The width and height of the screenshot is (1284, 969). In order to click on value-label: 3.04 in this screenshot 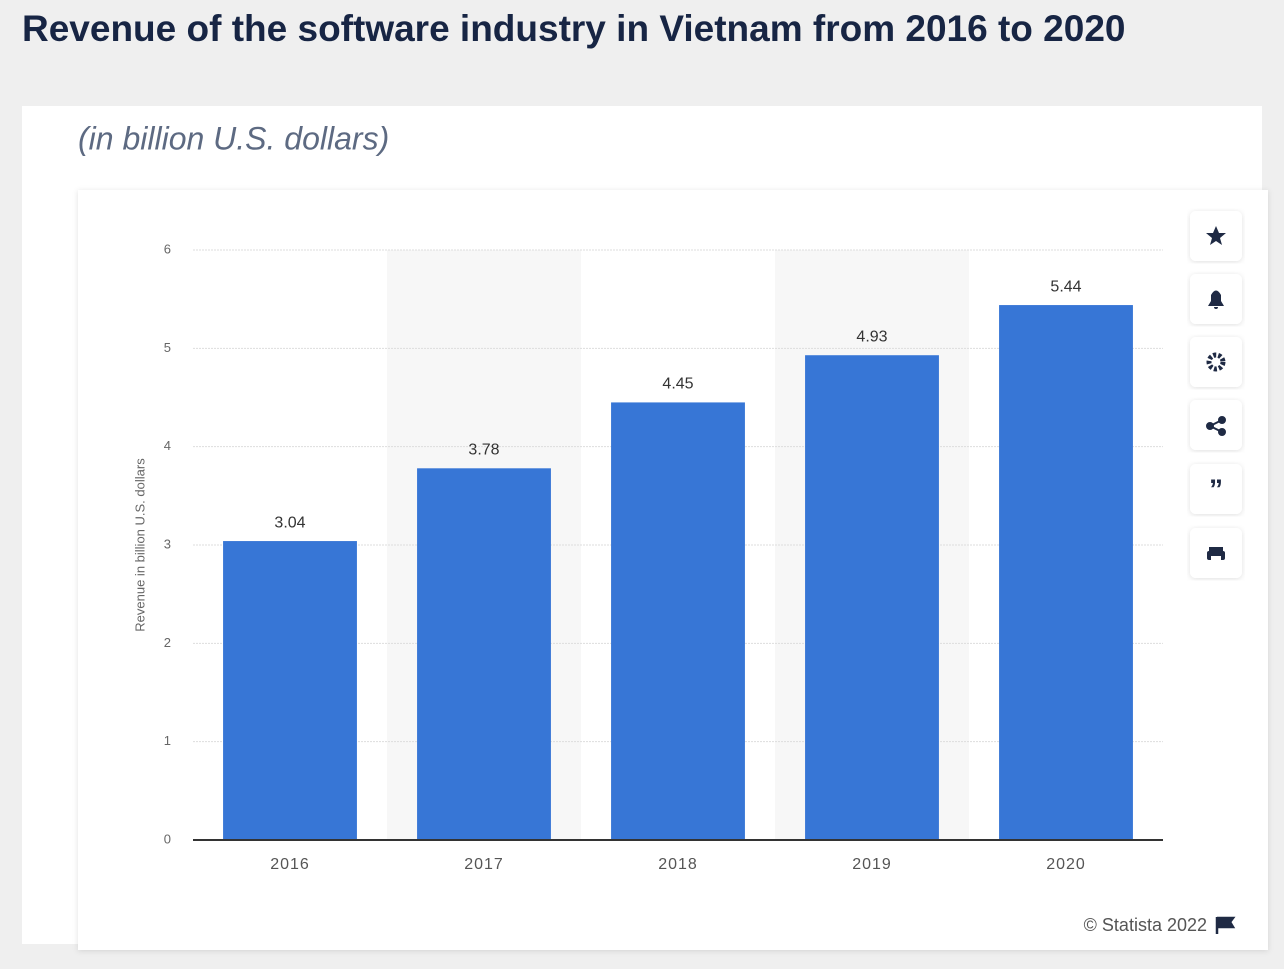, I will do `click(289, 522)`.